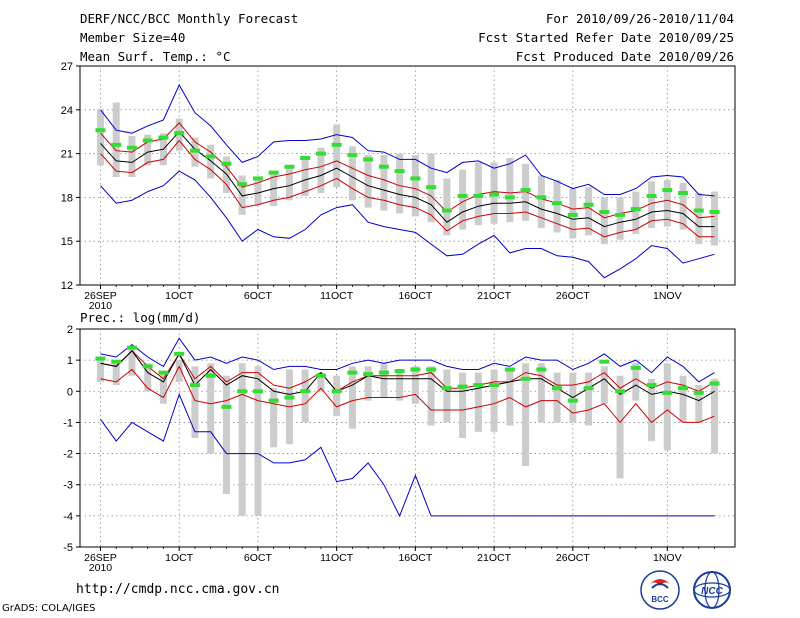  I want to click on y-tick-label: -3, so click(68, 486).